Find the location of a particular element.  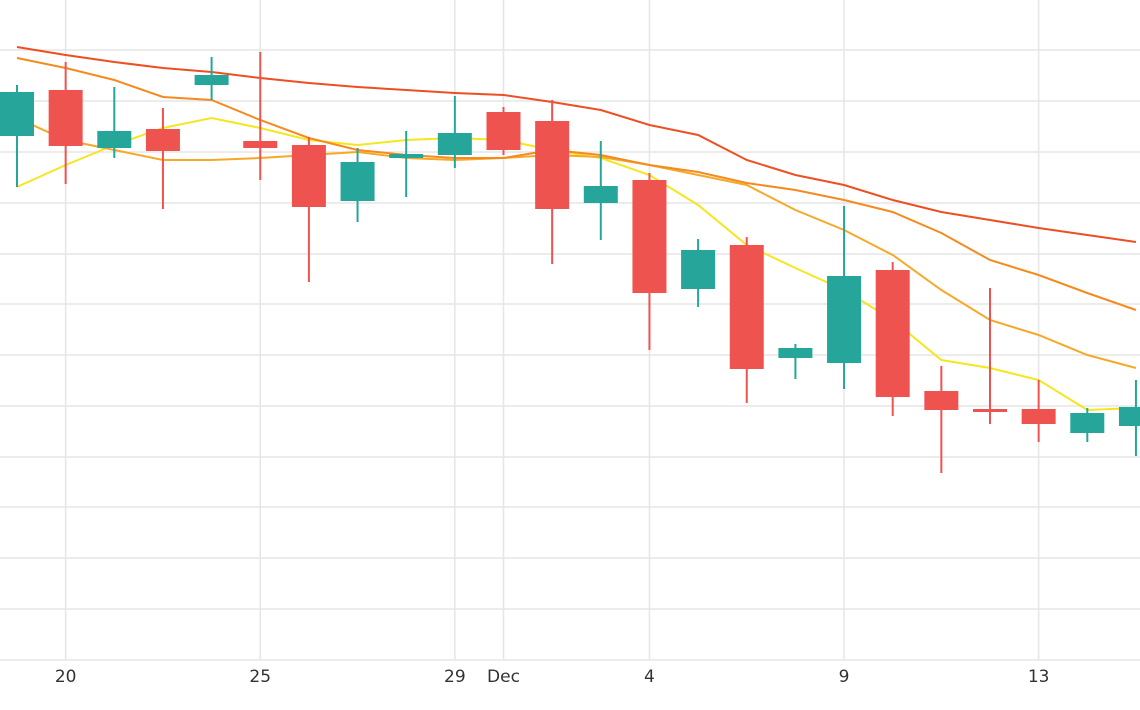

x-tick-label: 9 is located at coordinates (844, 677).